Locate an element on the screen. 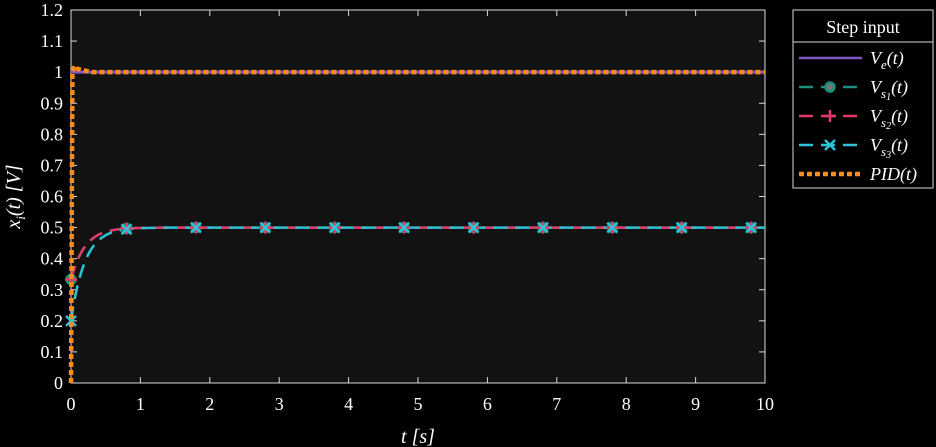 Image resolution: width=936 pixels, height=447 pixels. y-tick-label: 0.6 is located at coordinates (52, 197).